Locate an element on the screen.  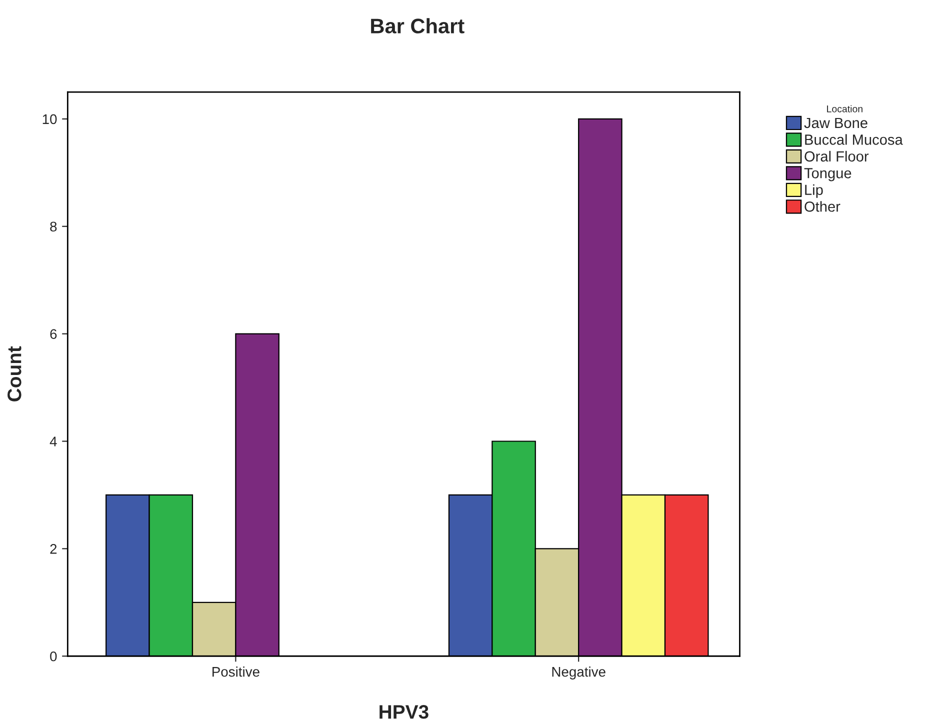
y-tick-label: 10 is located at coordinates (49, 119).